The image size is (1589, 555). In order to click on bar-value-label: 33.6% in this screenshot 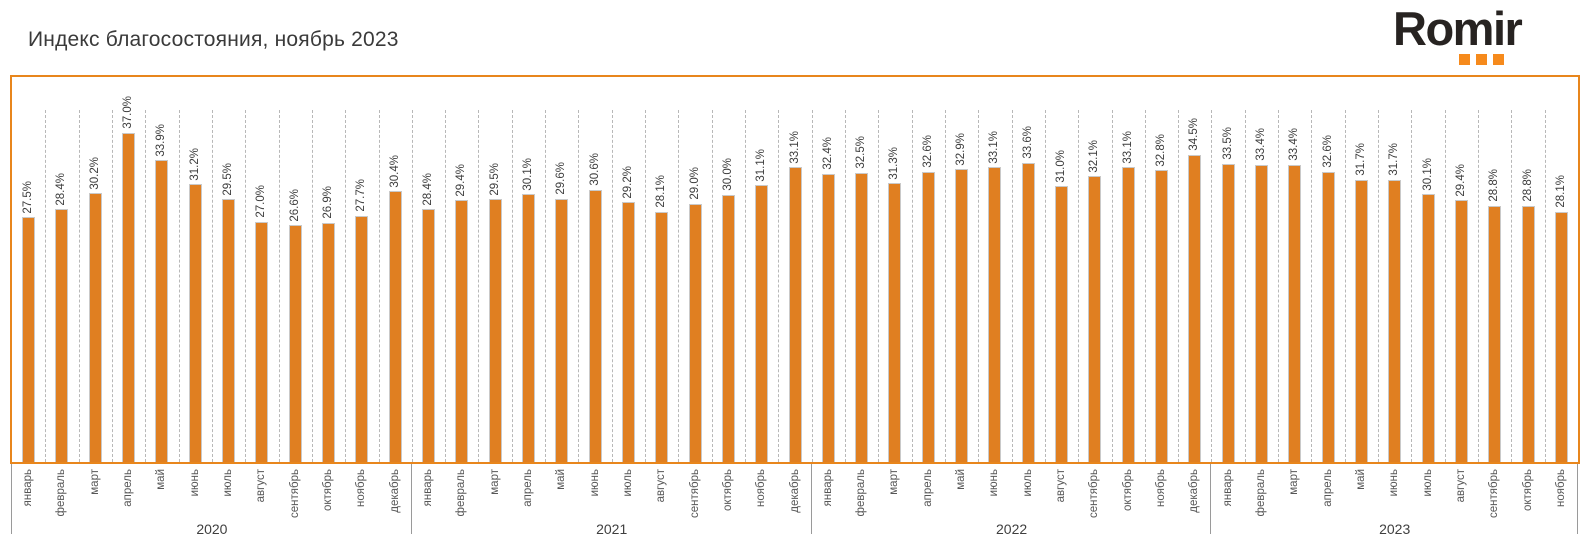, I will do `click(1027, 142)`.